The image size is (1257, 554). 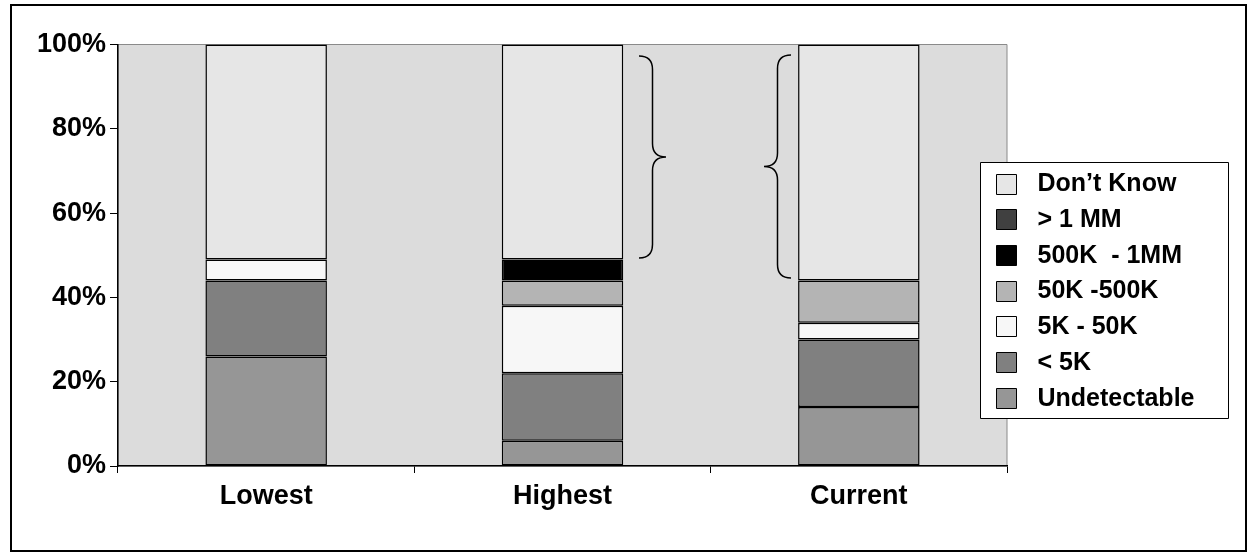 What do you see at coordinates (78, 295) in the screenshot?
I see `y-tick-label: 40%` at bounding box center [78, 295].